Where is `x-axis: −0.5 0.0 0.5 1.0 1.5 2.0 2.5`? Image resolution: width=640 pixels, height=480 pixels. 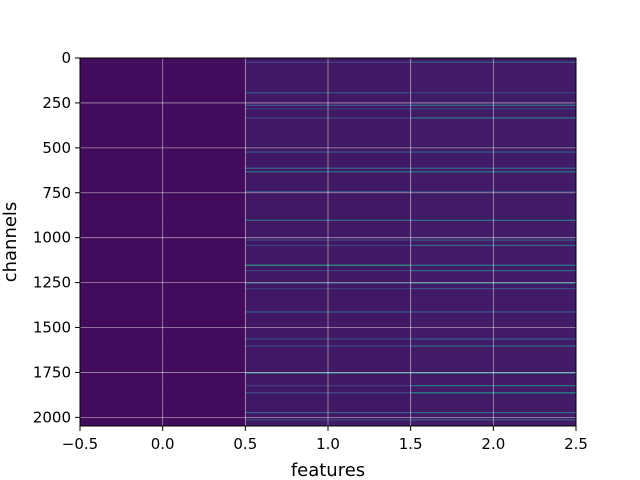
x-axis: −0.5 0.0 0.5 1.0 1.5 2.0 2.5 is located at coordinates (325, 439).